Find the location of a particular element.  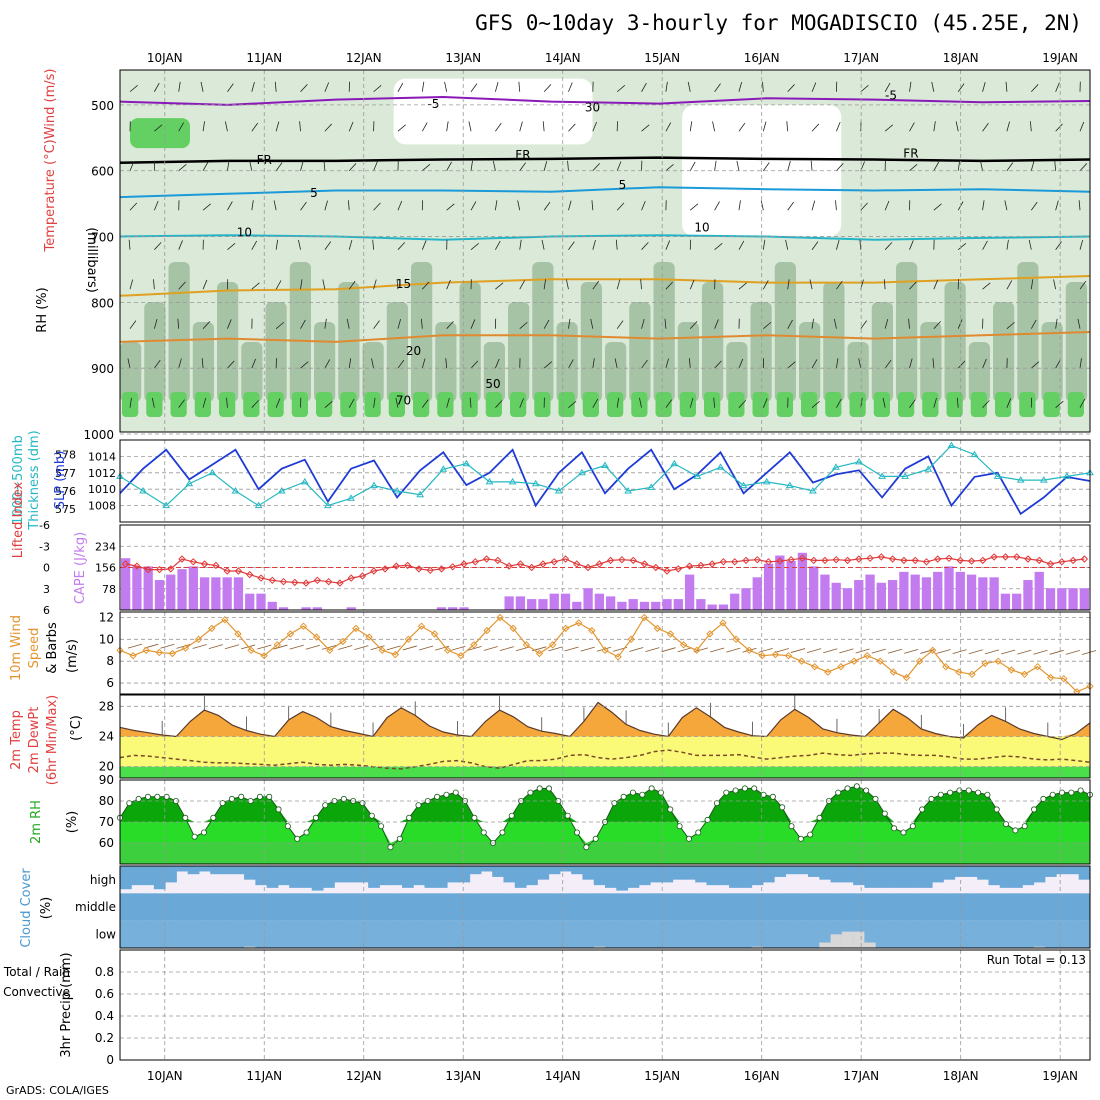

temp-low-band is located at coordinates (605, 772).